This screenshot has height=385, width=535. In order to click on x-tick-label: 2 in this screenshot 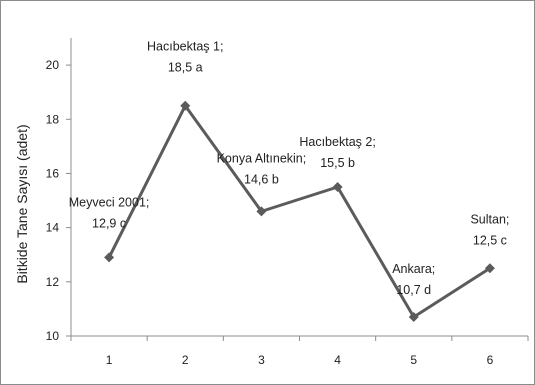, I will do `click(185, 360)`.